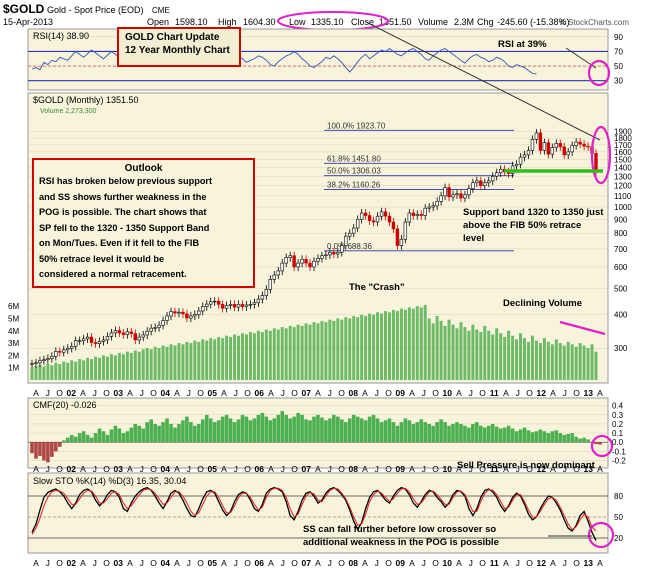 Image resolution: width=648 pixels, height=571 pixels. Describe the element at coordinates (618, 66) in the screenshot. I see `rsi-tick-label: 50` at that location.